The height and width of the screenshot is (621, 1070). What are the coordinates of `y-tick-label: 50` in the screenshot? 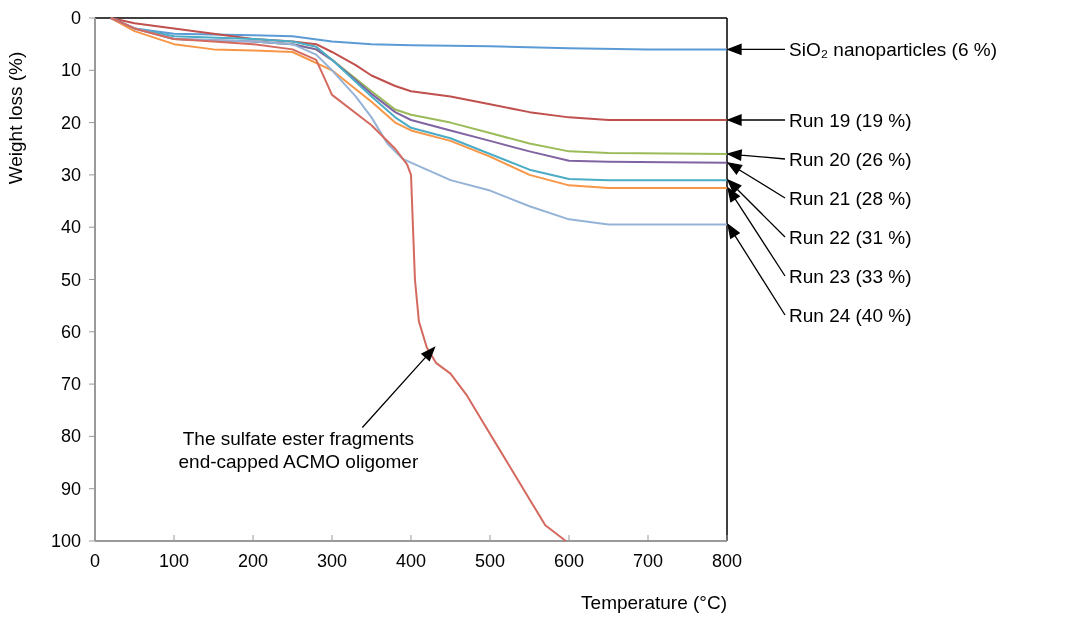 It's located at (70, 279).